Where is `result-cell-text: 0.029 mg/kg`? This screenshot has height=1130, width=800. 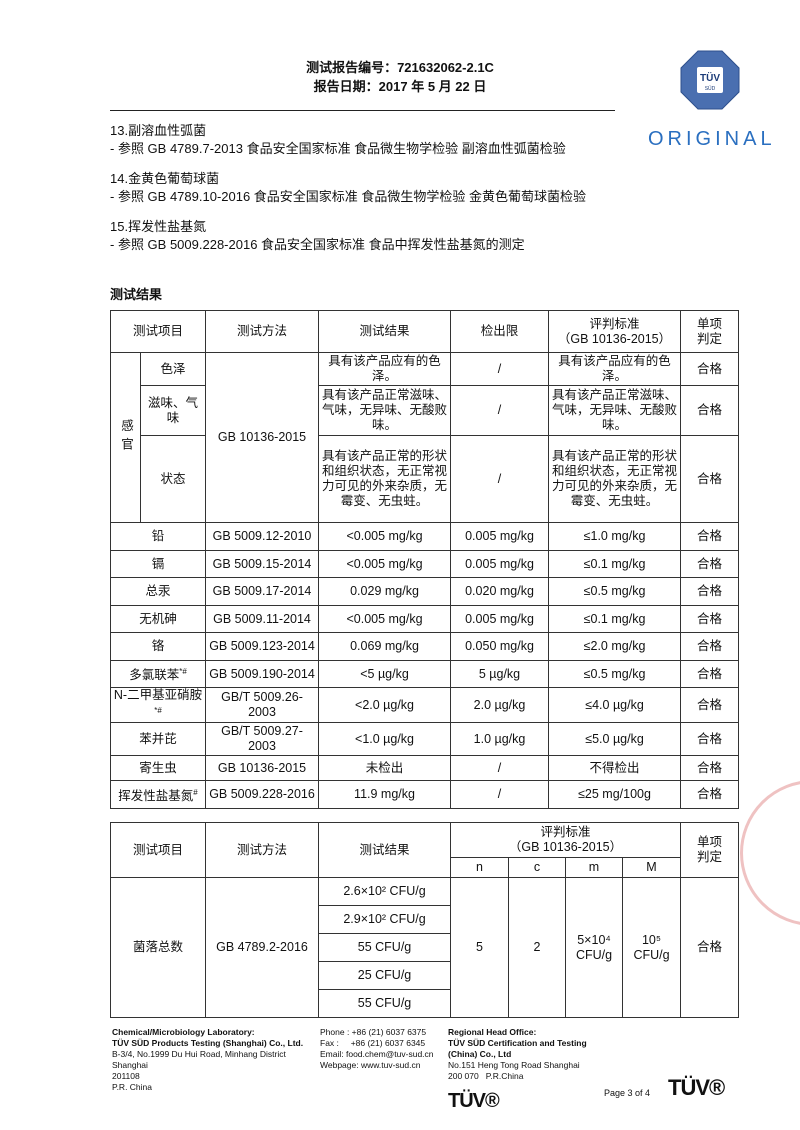 result-cell-text: 0.029 mg/kg is located at coordinates (384, 591).